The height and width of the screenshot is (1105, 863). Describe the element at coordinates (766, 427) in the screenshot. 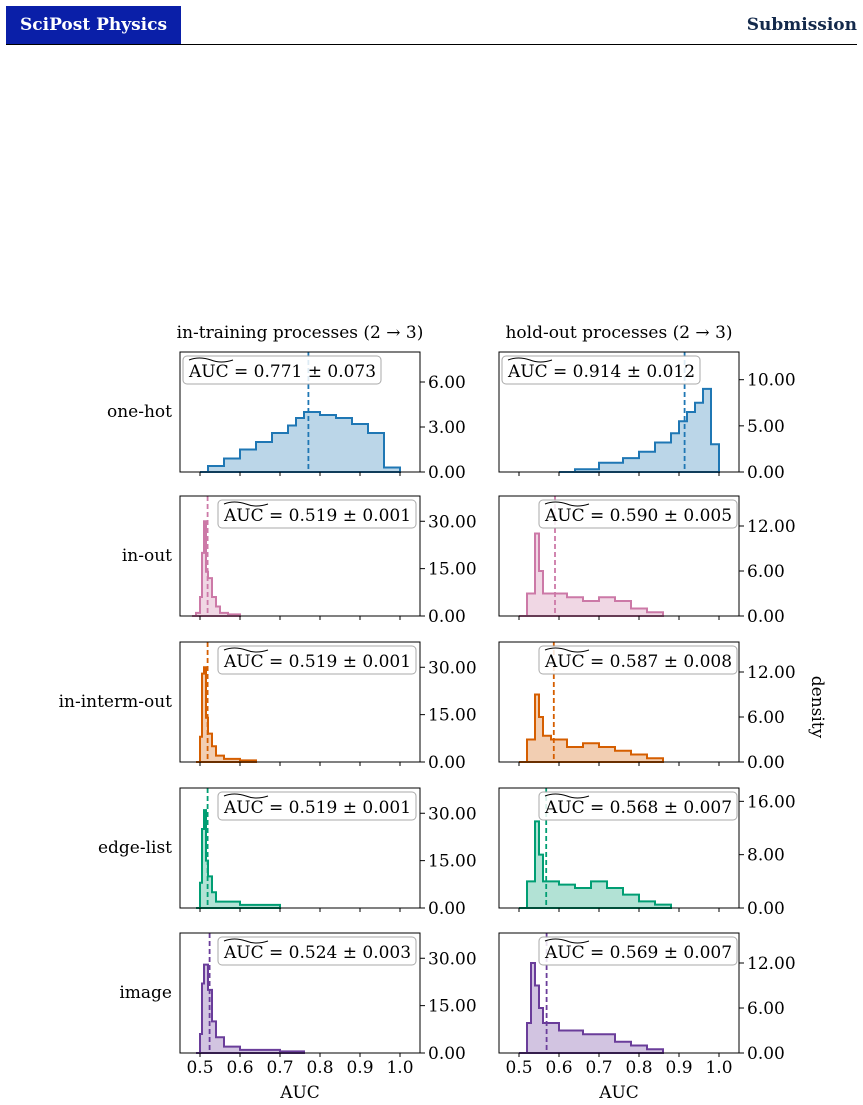

I see `ytick-label-0-1-1: 5.00` at that location.